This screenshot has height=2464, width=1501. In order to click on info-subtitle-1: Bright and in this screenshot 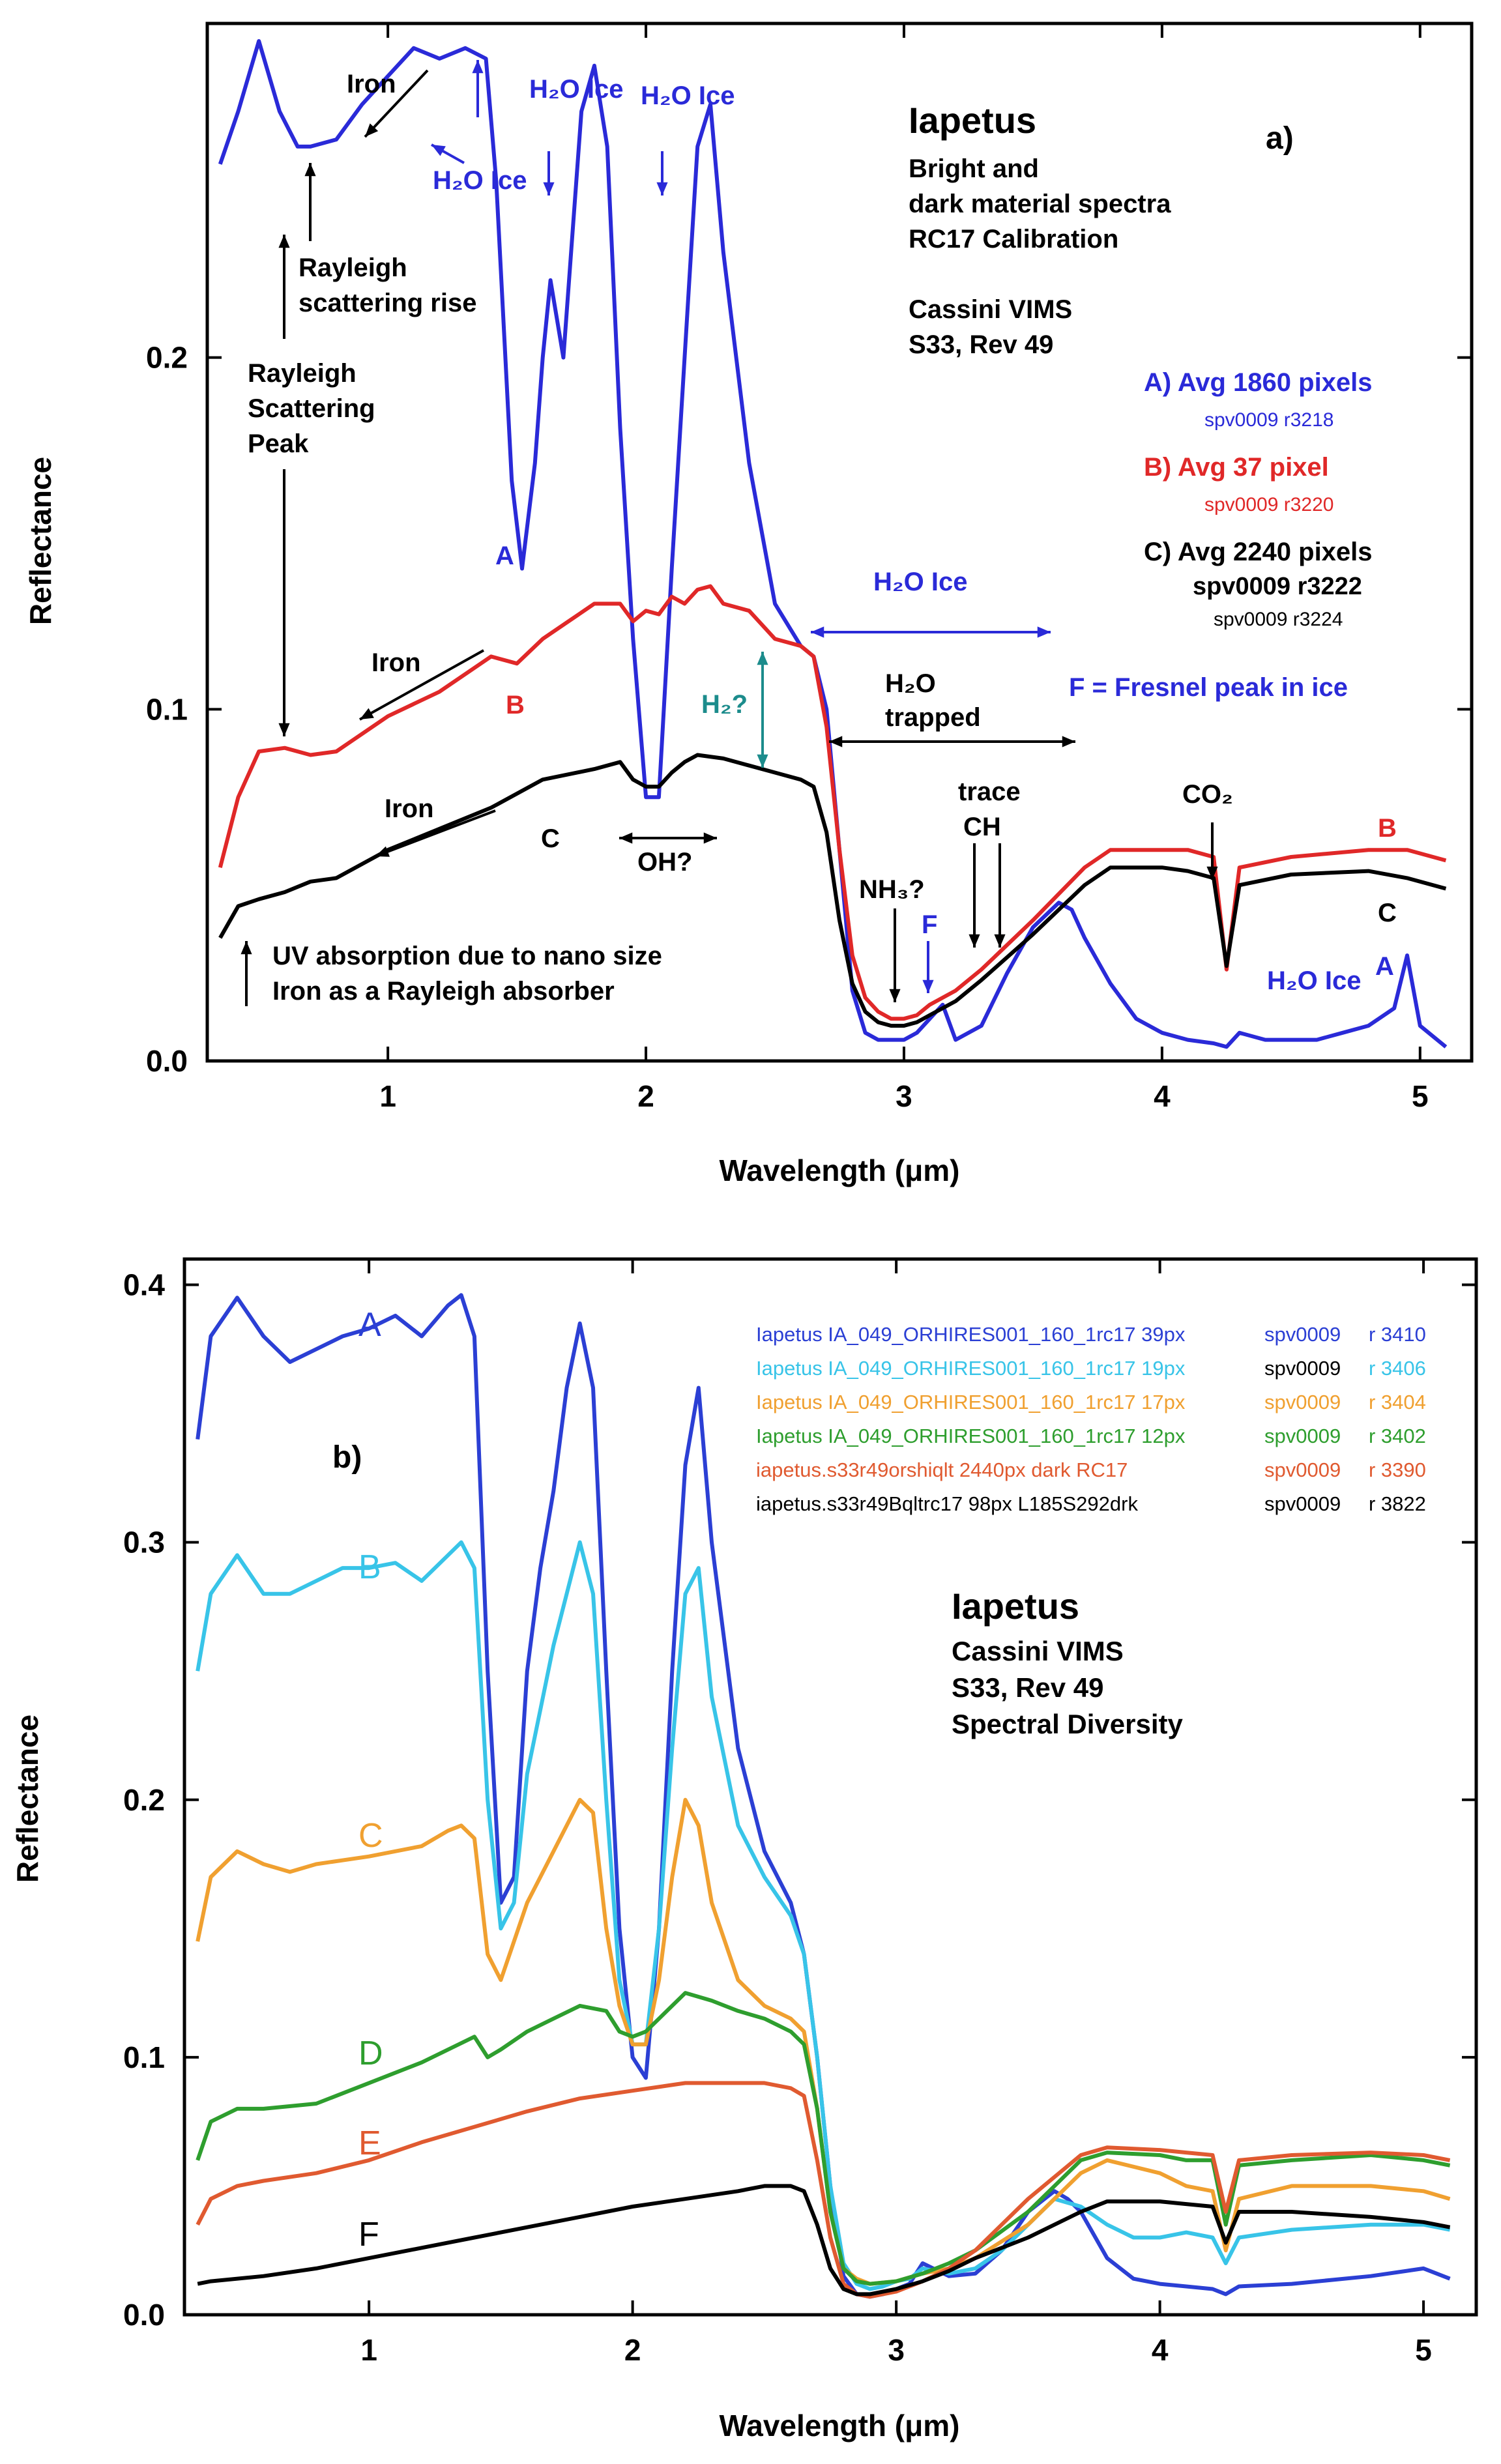, I will do `click(974, 168)`.